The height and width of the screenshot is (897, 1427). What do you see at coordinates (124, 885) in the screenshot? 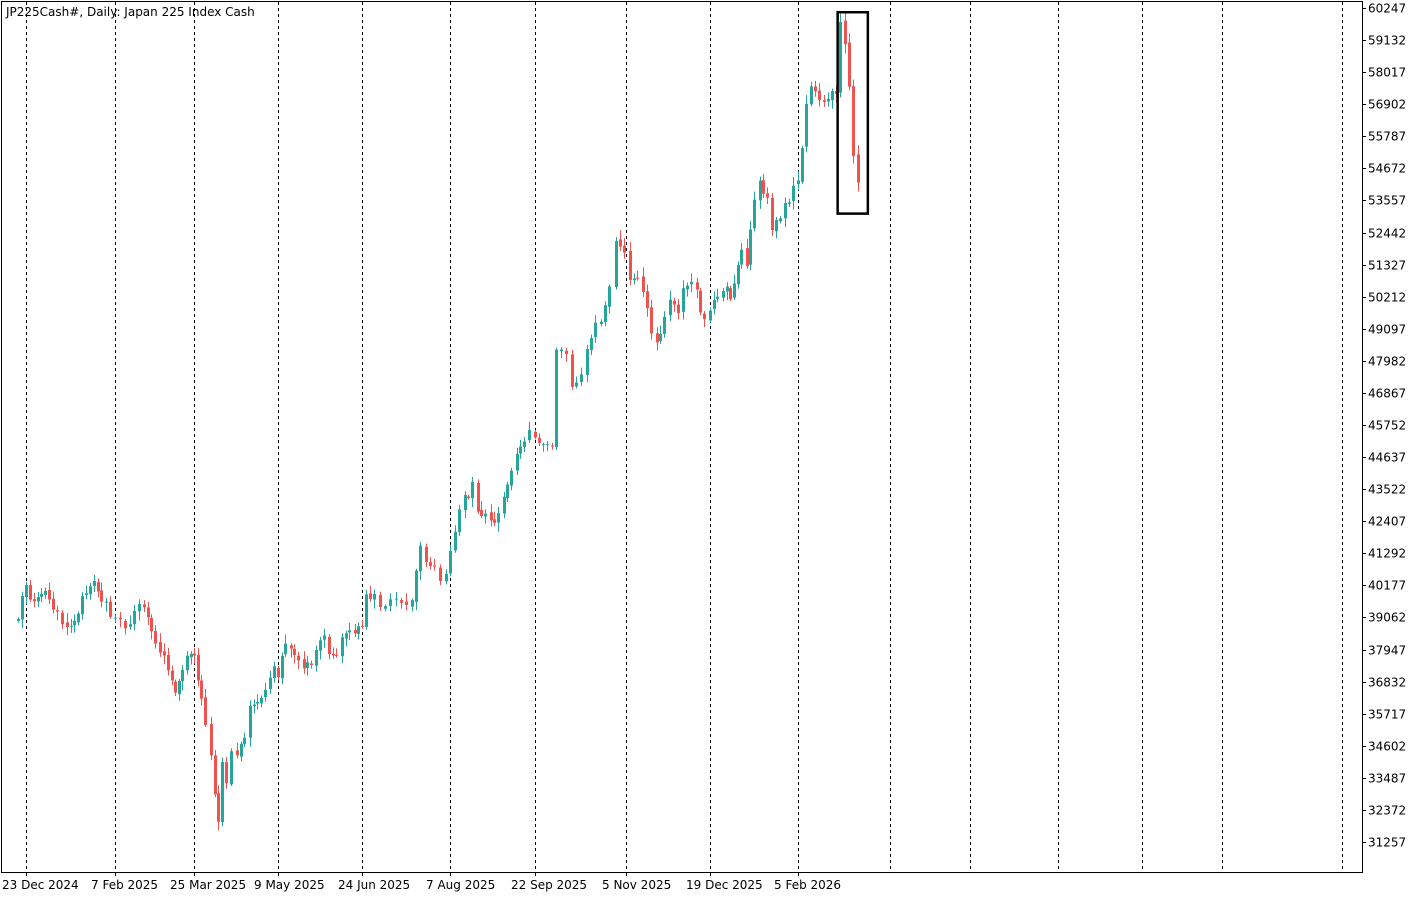
I see `x-tick-label-1: 7 Feb 2025` at bounding box center [124, 885].